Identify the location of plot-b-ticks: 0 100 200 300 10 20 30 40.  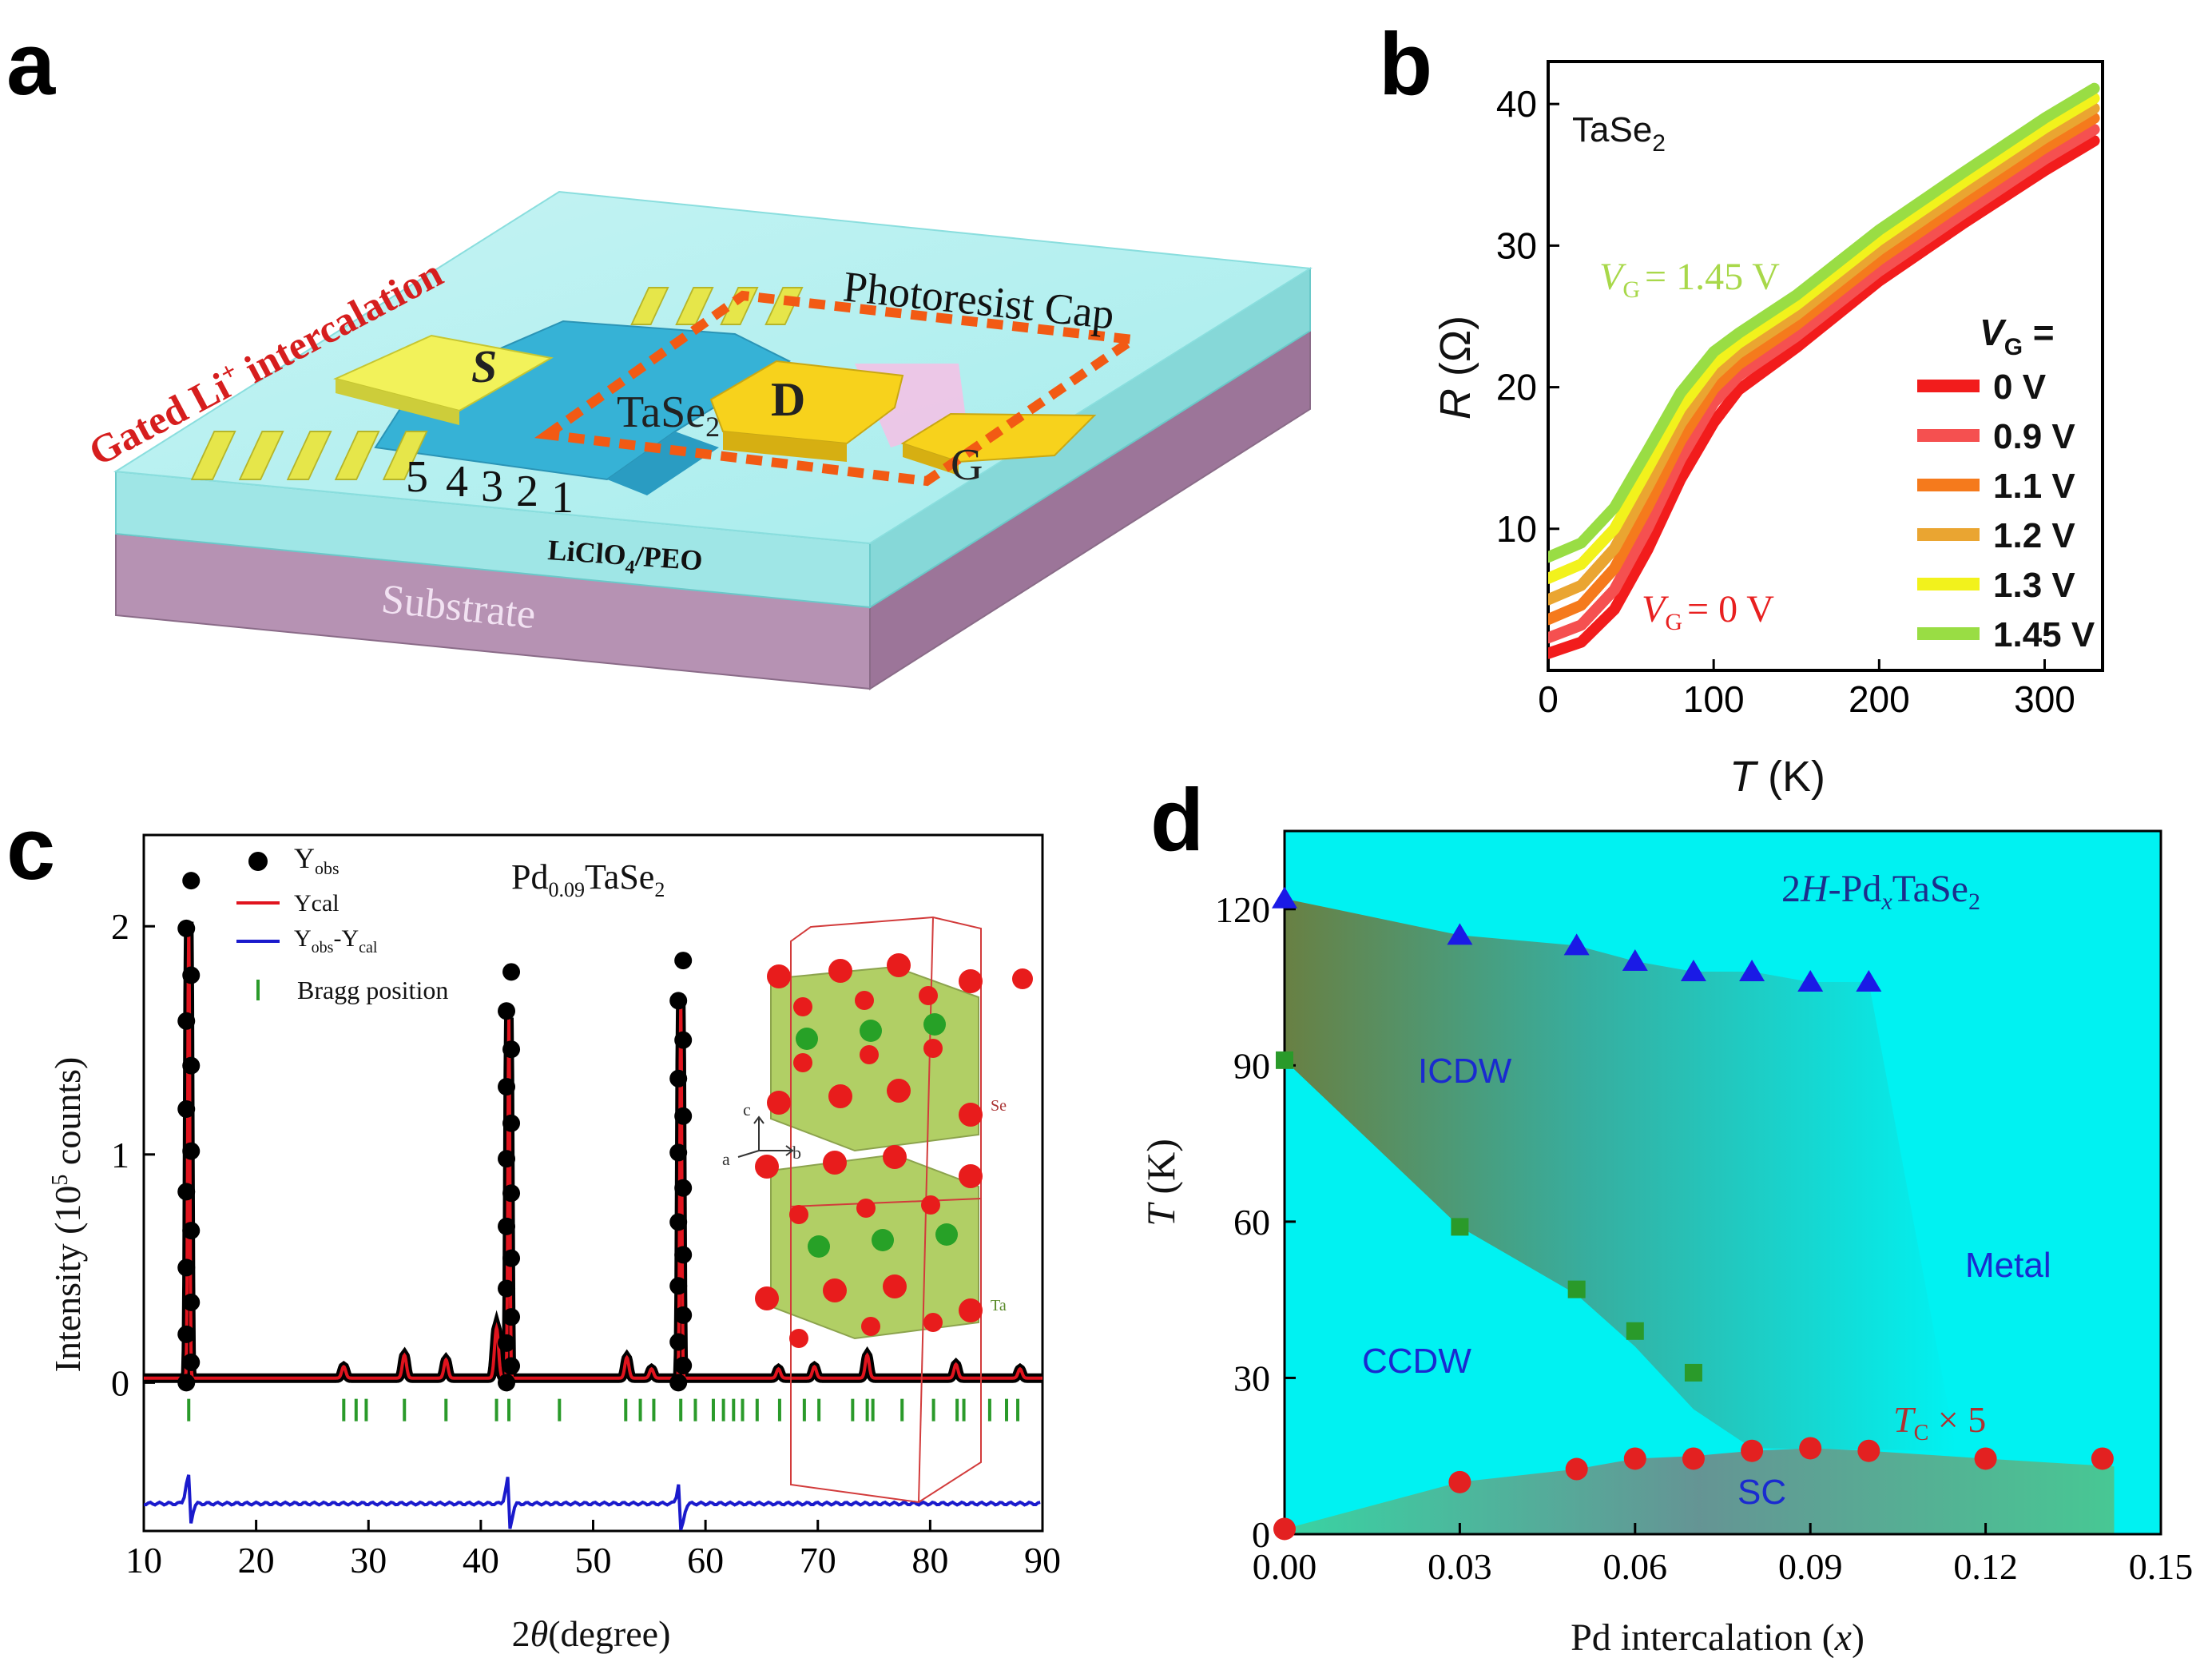
(1786, 401).